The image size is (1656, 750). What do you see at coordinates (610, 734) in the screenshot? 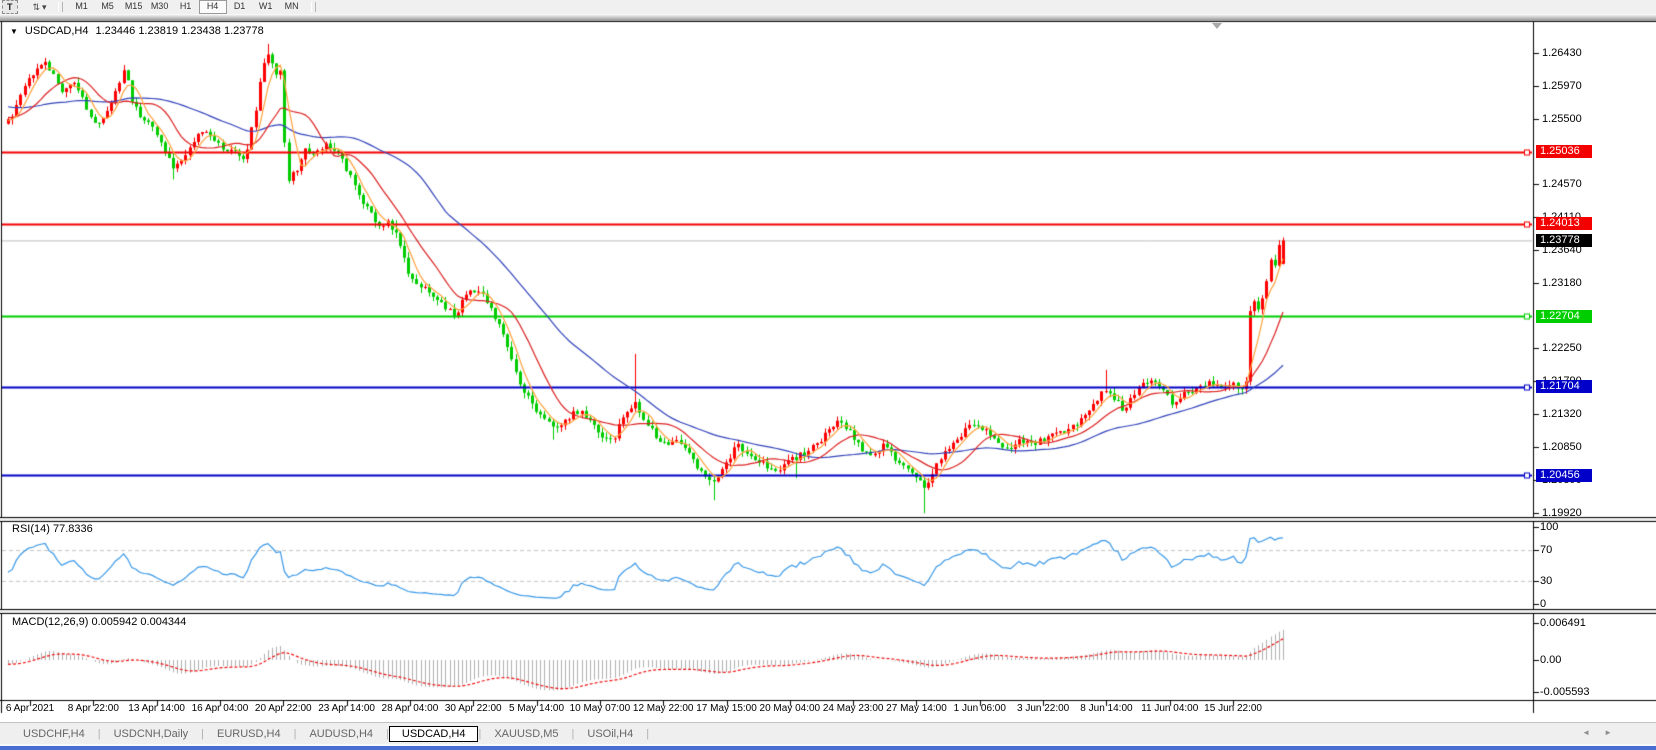
I see `chart-tab-usoil: USOil,H4` at bounding box center [610, 734].